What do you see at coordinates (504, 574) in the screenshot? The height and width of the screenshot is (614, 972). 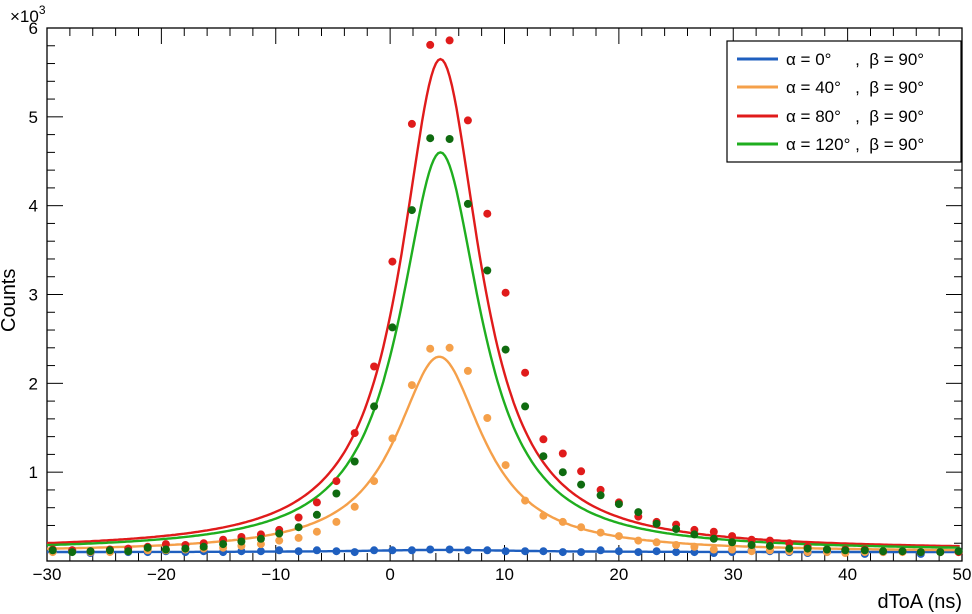 I see `x-tick-label: 10` at bounding box center [504, 574].